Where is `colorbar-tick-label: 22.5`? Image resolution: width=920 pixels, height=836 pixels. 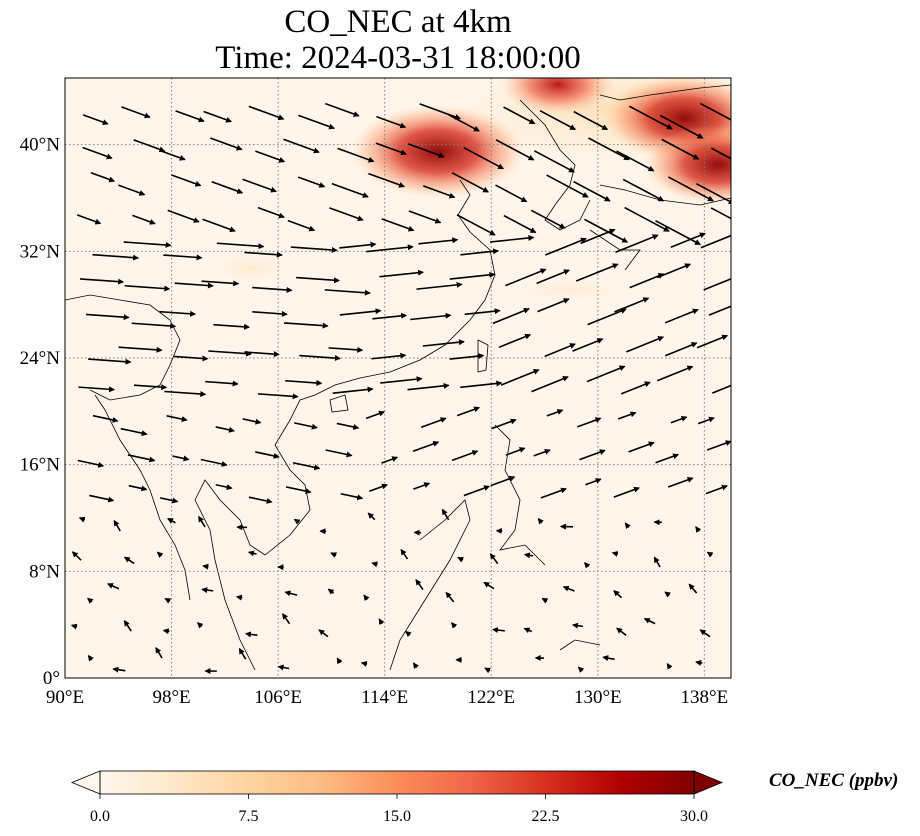
colorbar-tick-label: 22.5 is located at coordinates (546, 816).